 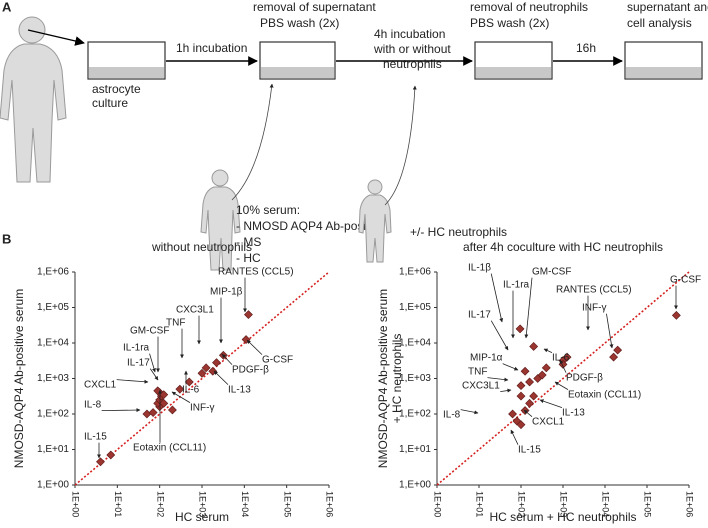 I want to click on annotation: IL-15, so click(x=95, y=437).